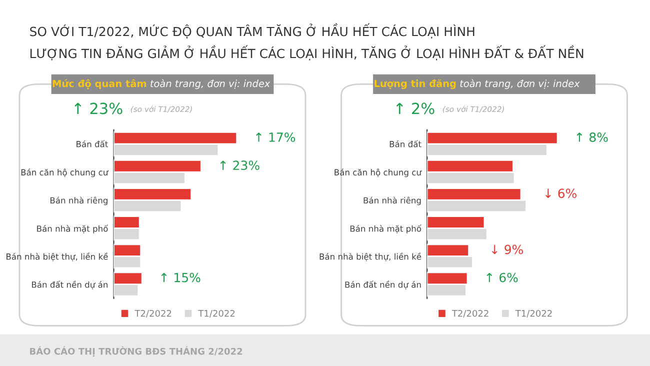  Describe the element at coordinates (415, 108) in the screenshot. I see `text: ↑ 2%` at that location.